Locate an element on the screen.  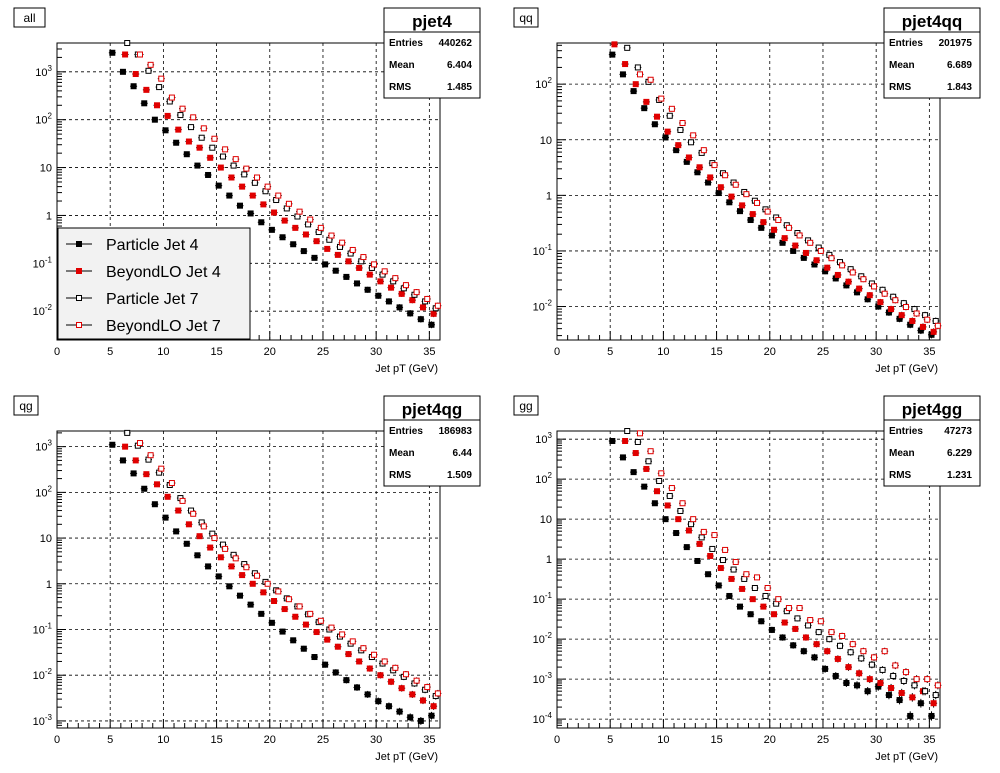
stats-box-title: pjet4gg is located at coordinates (932, 409).